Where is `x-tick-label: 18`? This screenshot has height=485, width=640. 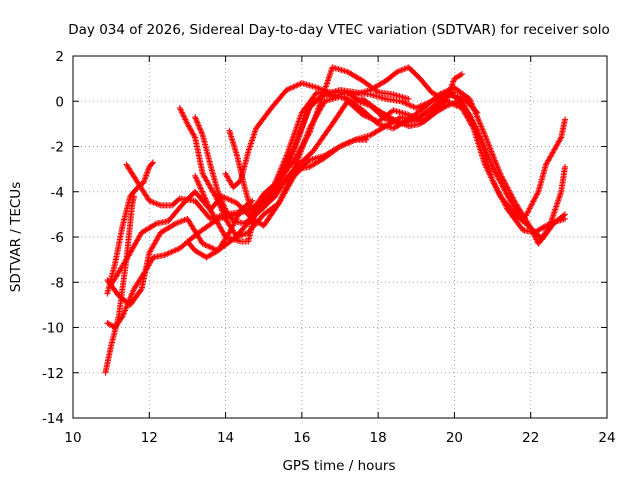 x-tick-label: 18 is located at coordinates (378, 438).